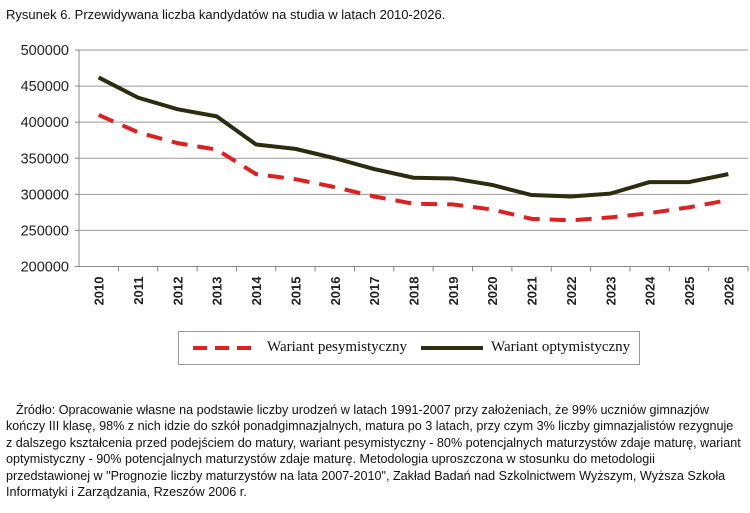 This screenshot has height=513, width=750. I want to click on x-tick-label: 2021, so click(532, 291).